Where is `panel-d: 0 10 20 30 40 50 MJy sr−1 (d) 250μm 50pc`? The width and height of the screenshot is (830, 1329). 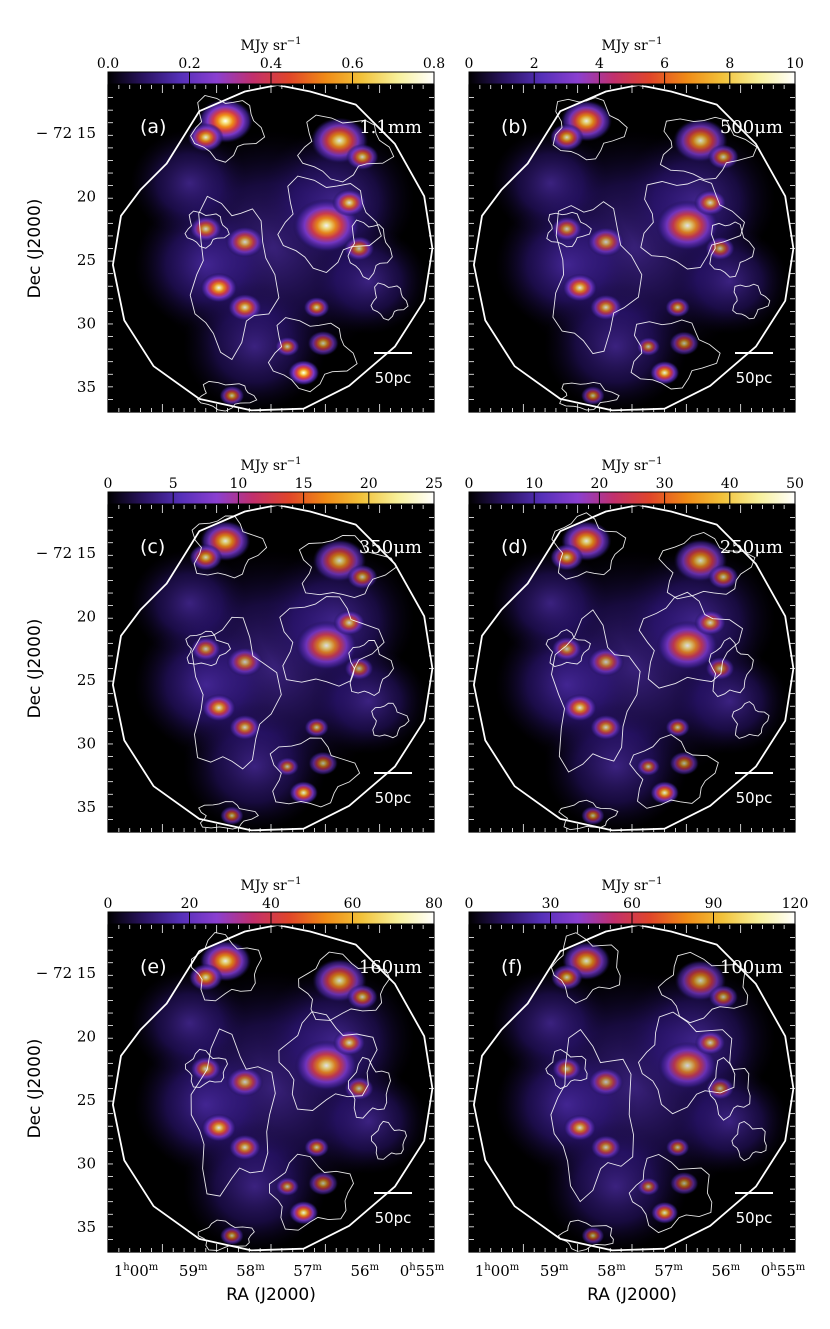 panel-d: 0 10 20 30 40 50 MJy sr−1 (d) 250μm 50pc is located at coordinates (634, 644).